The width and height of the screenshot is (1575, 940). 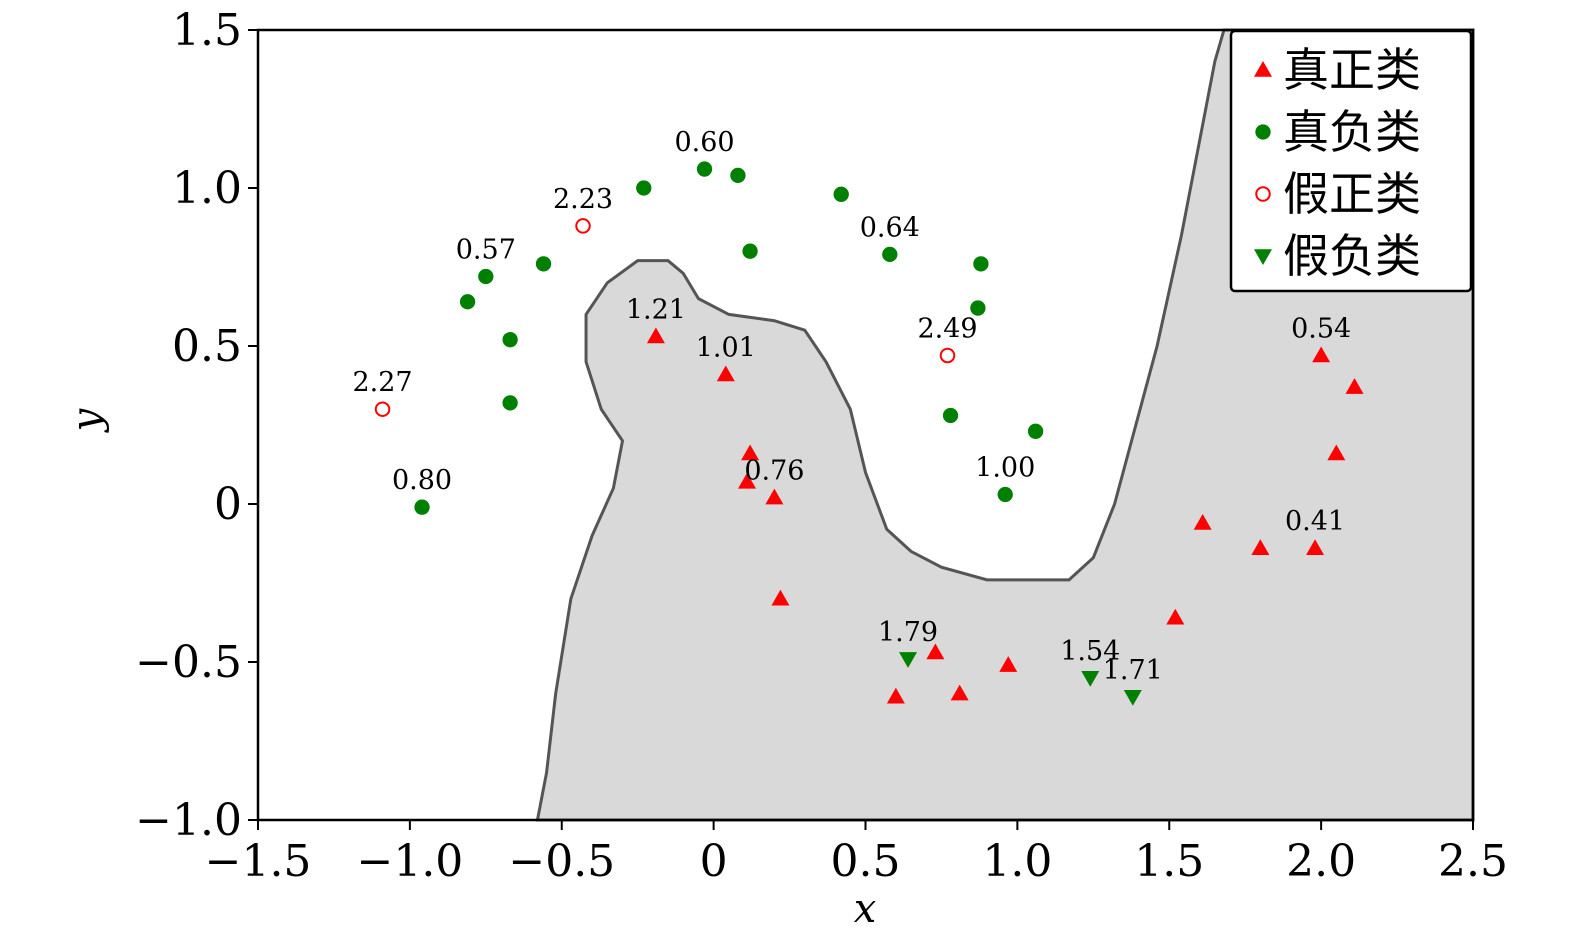 What do you see at coordinates (1133, 670) in the screenshot?
I see `point-value-label: 1.71` at bounding box center [1133, 670].